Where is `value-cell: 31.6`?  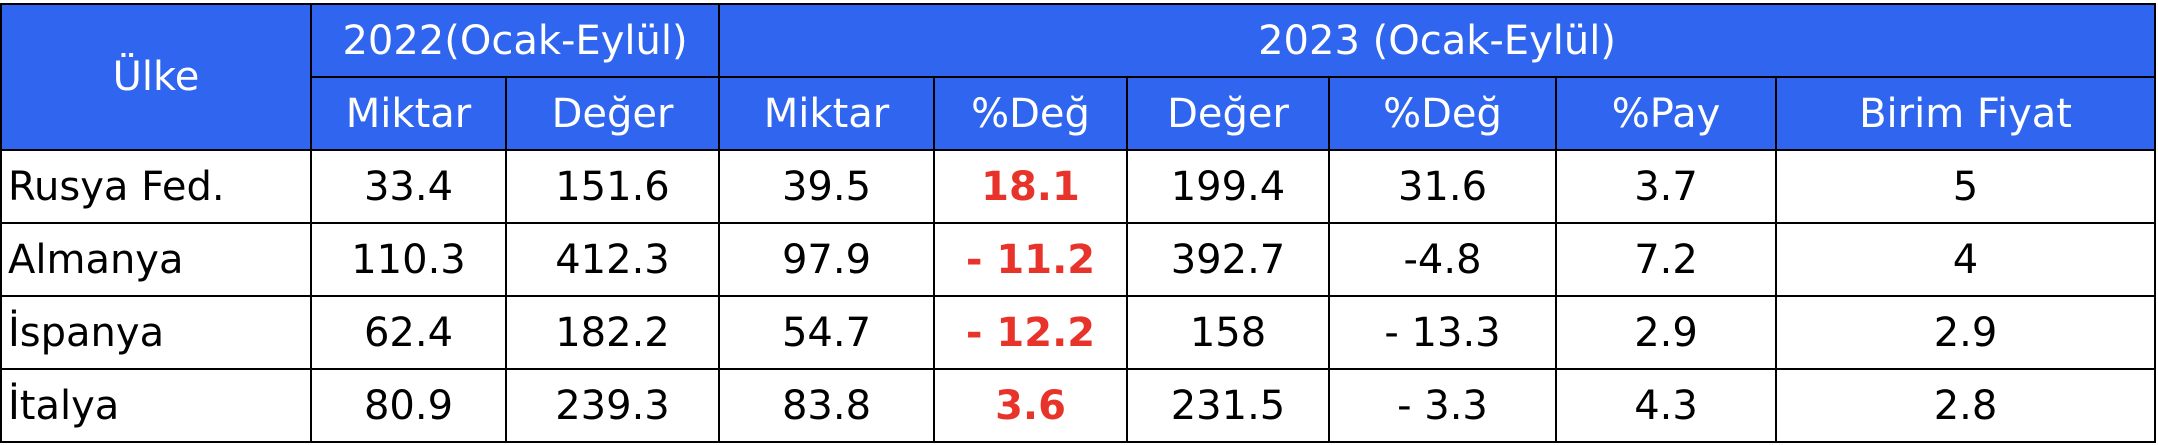
value-cell: 31.6 is located at coordinates (1442, 186).